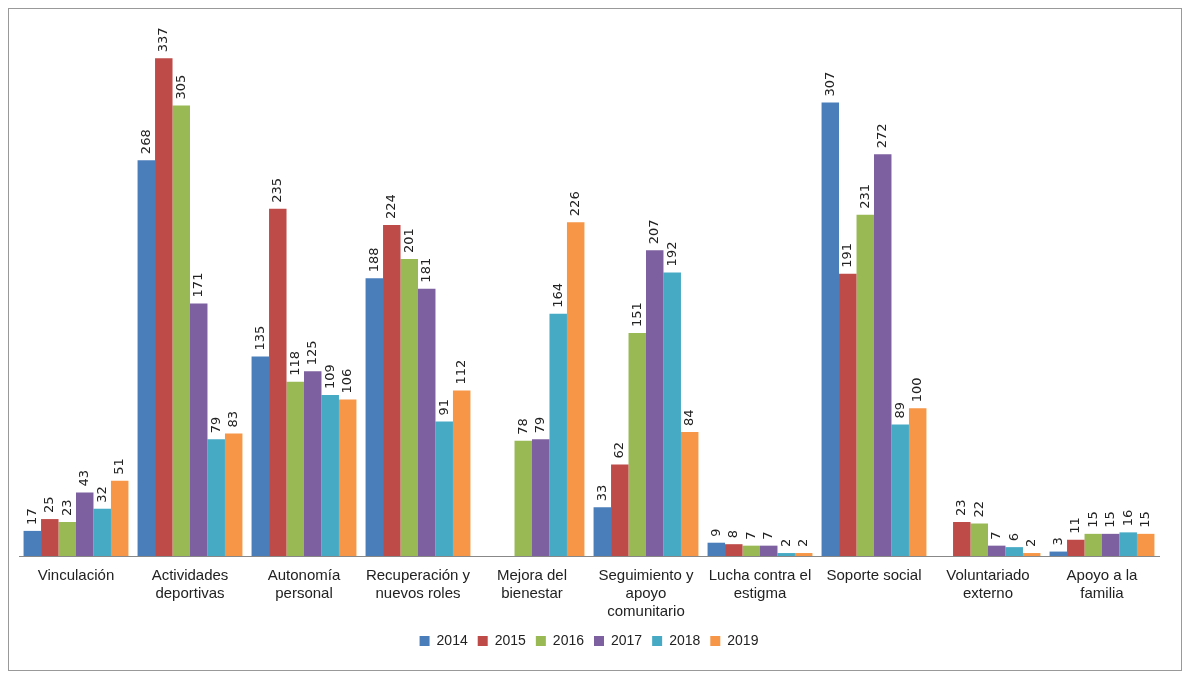  What do you see at coordinates (347, 381) in the screenshot?
I see `data-label: 106` at bounding box center [347, 381].